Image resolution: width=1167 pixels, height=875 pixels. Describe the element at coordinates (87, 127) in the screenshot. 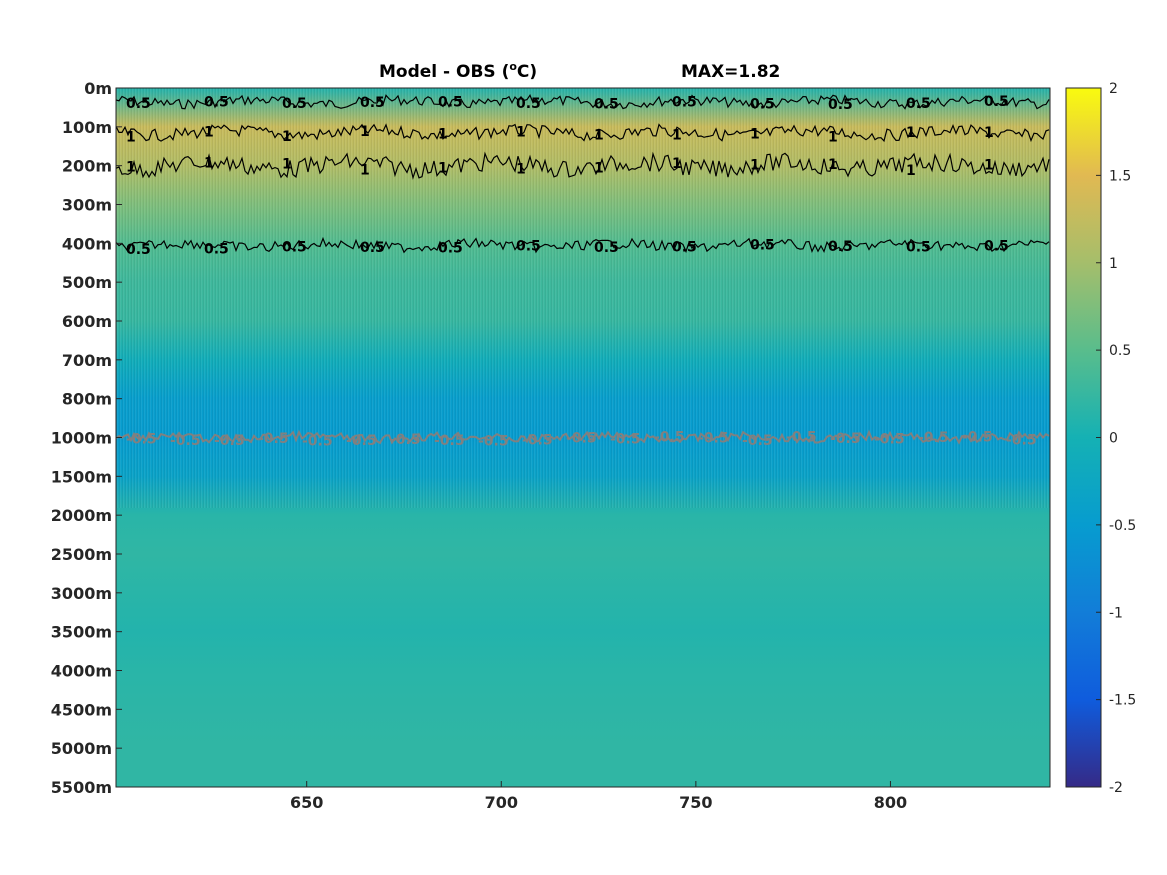

I see `y-tick-label: 100m` at that location.